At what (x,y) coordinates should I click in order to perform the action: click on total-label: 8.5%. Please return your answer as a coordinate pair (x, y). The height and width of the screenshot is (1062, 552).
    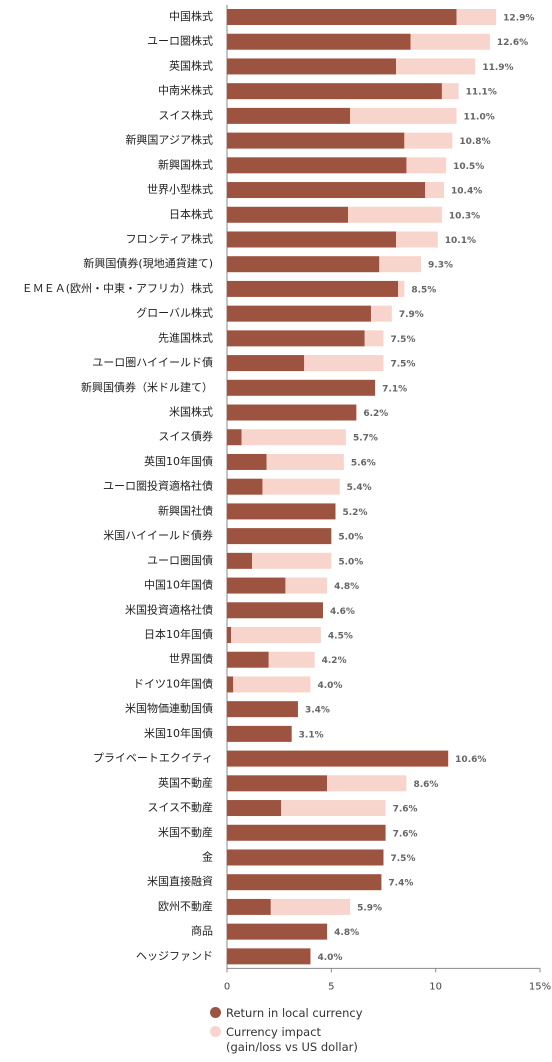
    Looking at the image, I should click on (423, 290).